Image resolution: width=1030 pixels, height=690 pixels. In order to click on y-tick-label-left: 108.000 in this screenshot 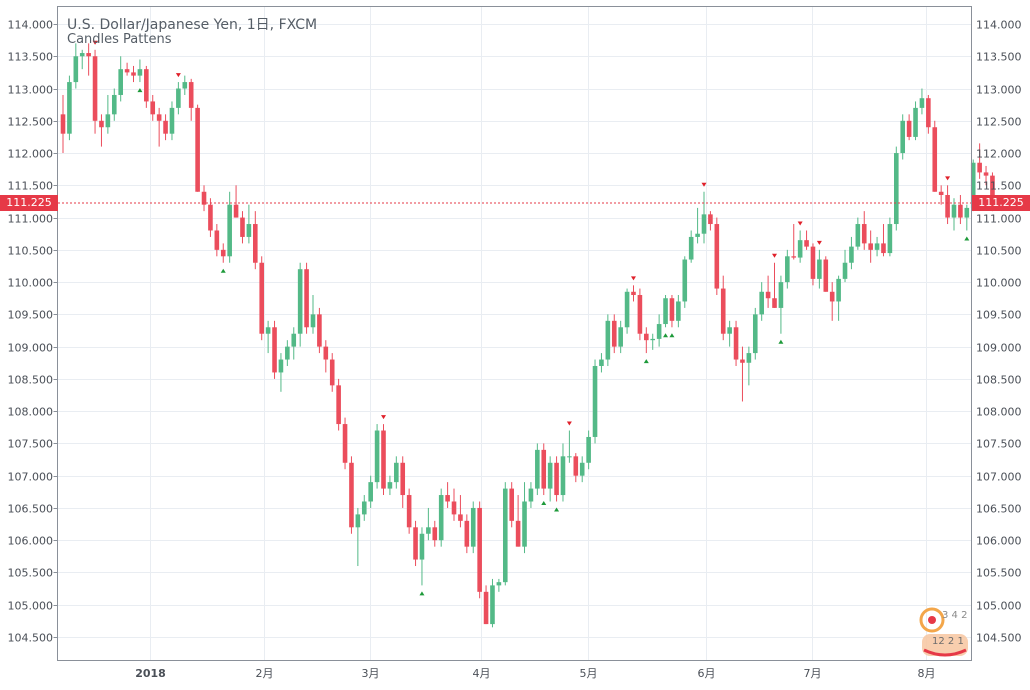, I will do `click(31, 412)`.